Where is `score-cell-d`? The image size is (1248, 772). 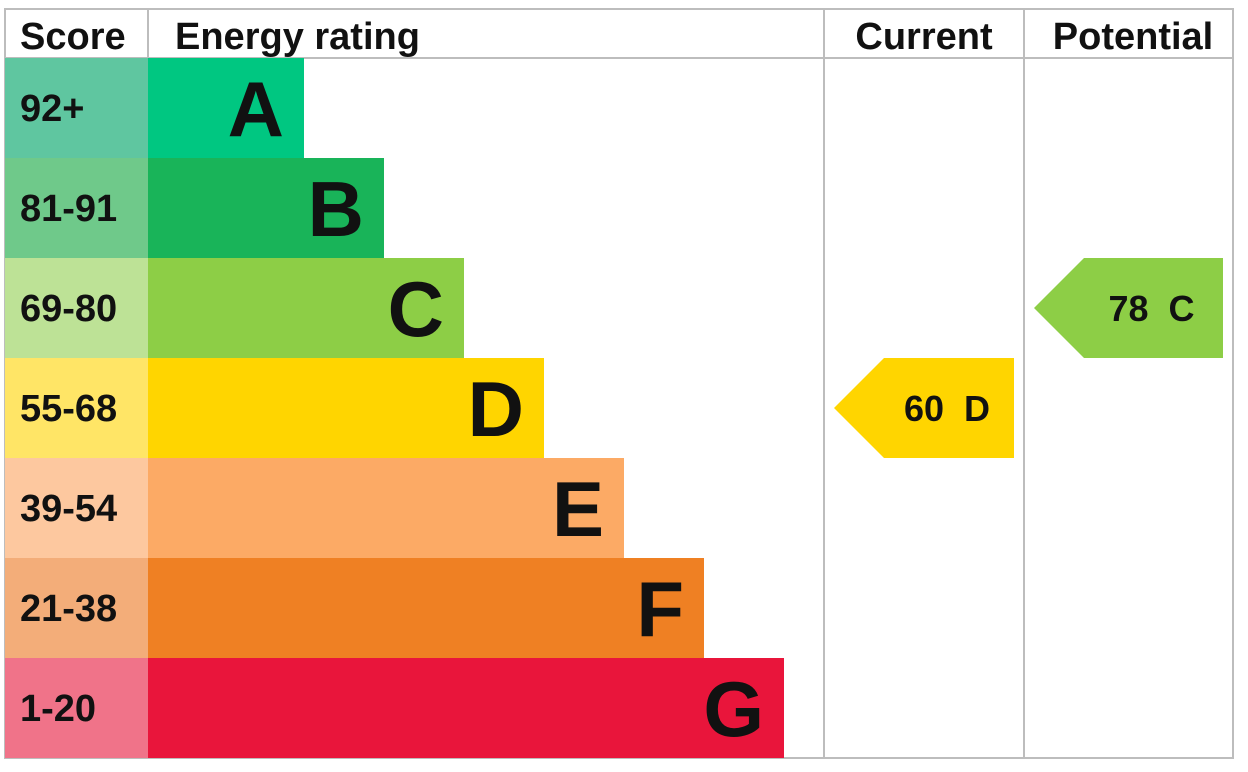
score-cell-d is located at coordinates (76, 408).